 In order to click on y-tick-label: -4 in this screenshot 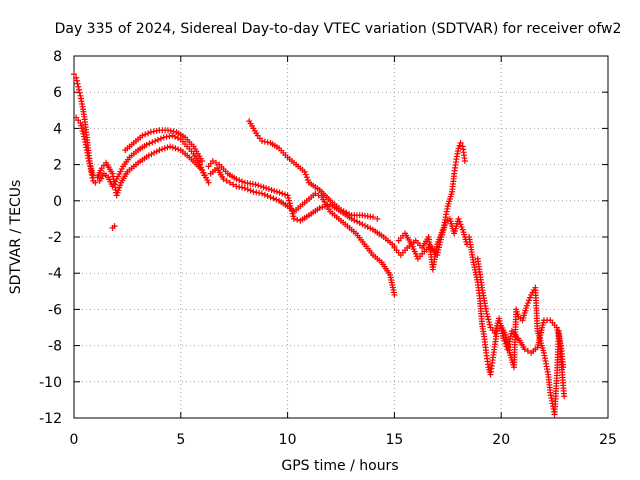, I will do `click(55, 274)`.